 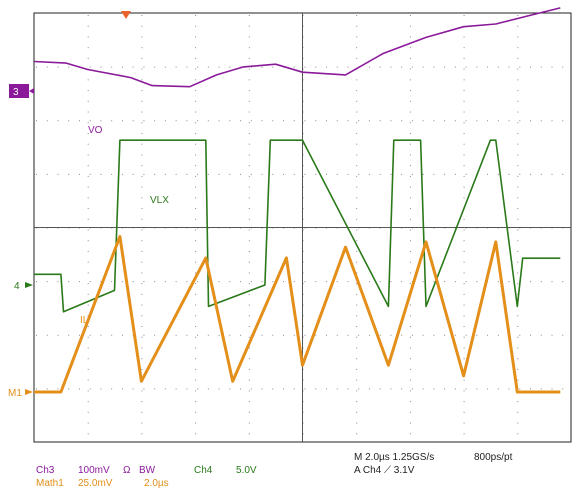 I want to click on il-label: IL, so click(x=84, y=320).